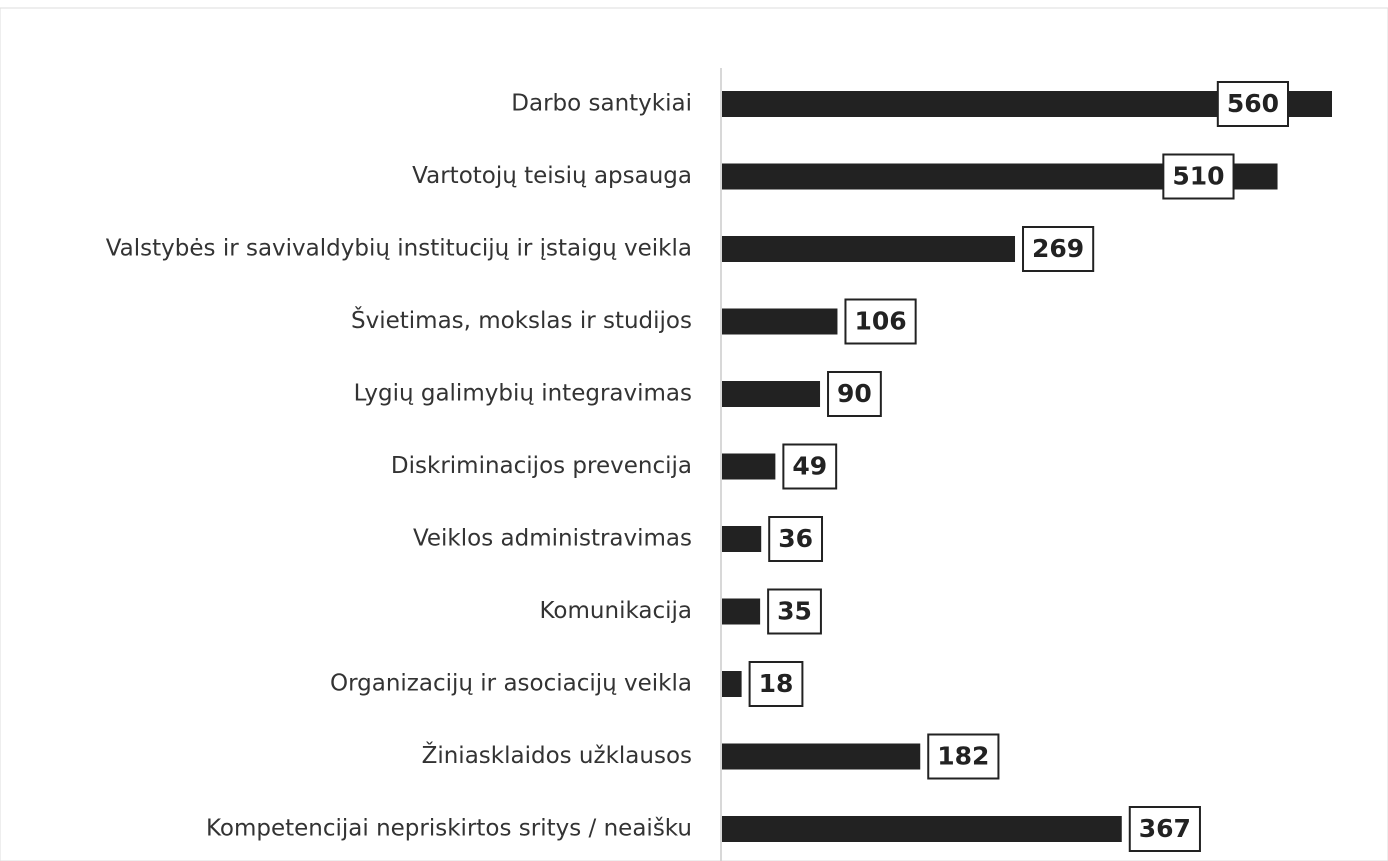  I want to click on category-label: Diskriminacijos prevencija, so click(541, 466).